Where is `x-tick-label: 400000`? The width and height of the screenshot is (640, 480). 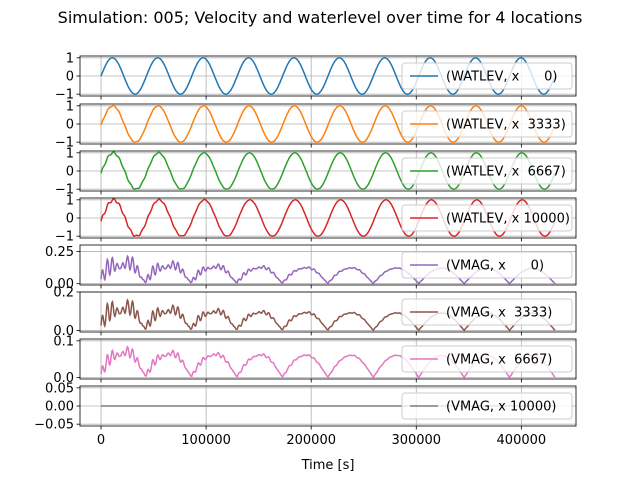
x-tick-label: 400000 is located at coordinates (522, 440).